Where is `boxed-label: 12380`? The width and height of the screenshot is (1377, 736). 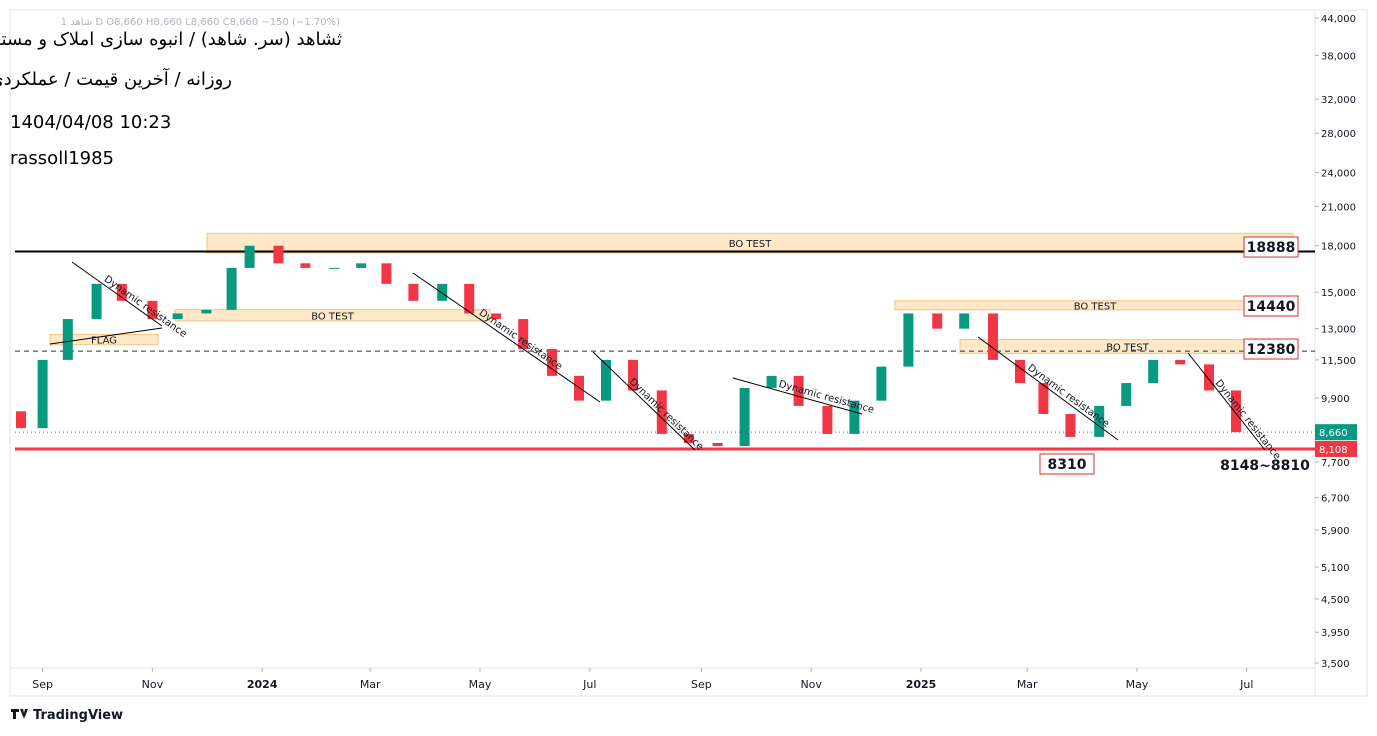
boxed-label: 12380 is located at coordinates (1271, 350).